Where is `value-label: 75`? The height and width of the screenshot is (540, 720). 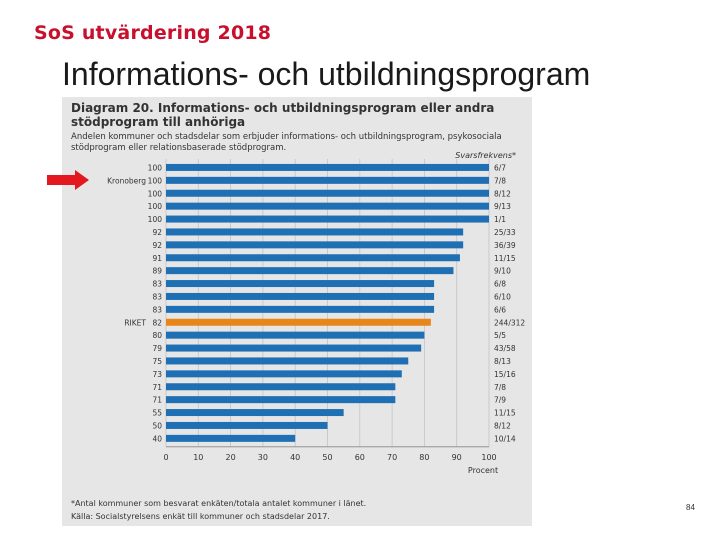
value-label: 75 is located at coordinates (157, 361).